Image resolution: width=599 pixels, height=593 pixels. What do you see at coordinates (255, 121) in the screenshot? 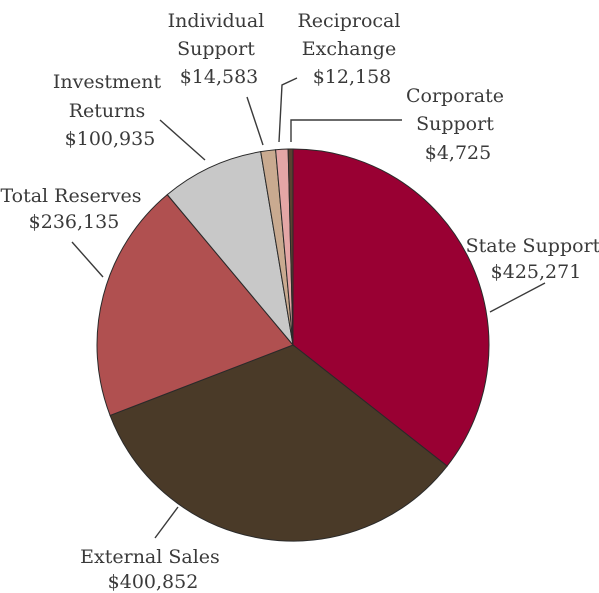
I see `leader-line-individual-support` at bounding box center [255, 121].